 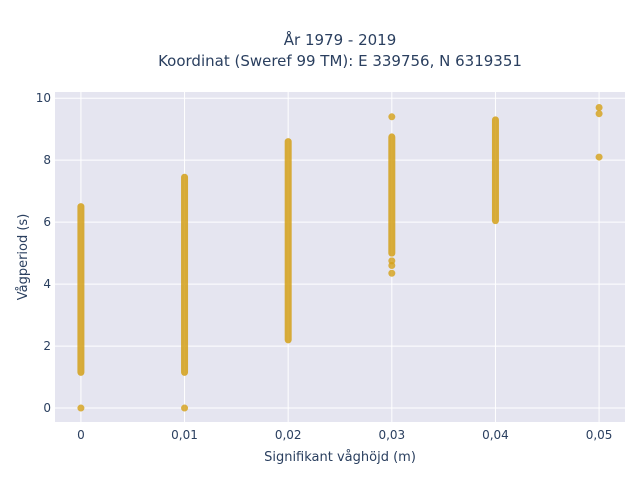 What do you see at coordinates (340, 39) in the screenshot?
I see `chart-title-line1: År 1979 - 2019` at bounding box center [340, 39].